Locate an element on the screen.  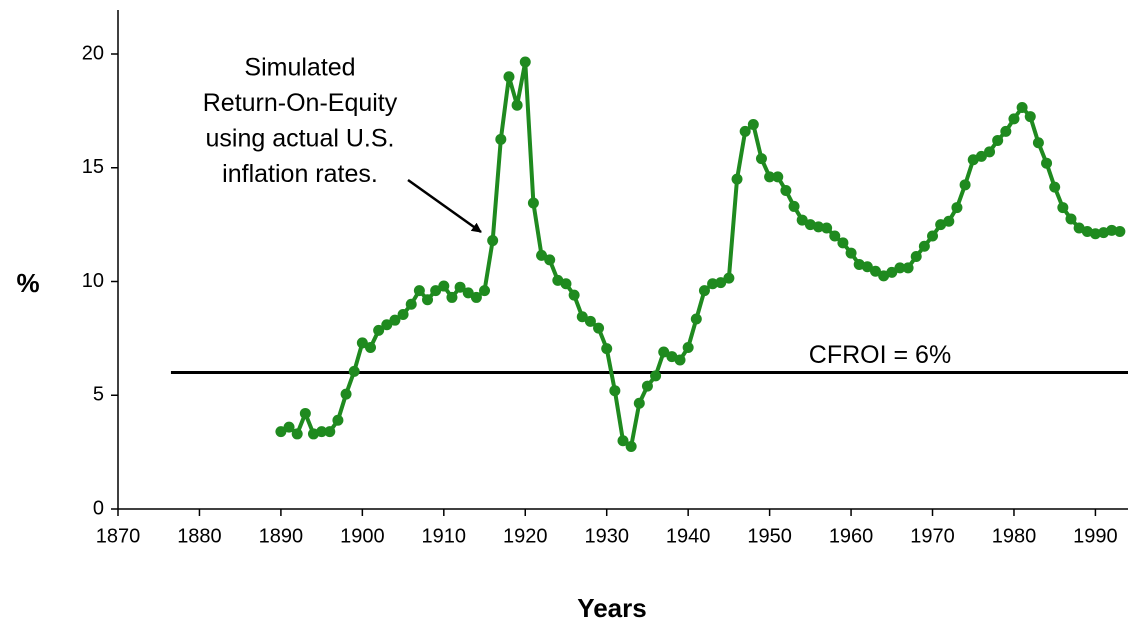
x-tick-label: 1990 is located at coordinates (1095, 536).